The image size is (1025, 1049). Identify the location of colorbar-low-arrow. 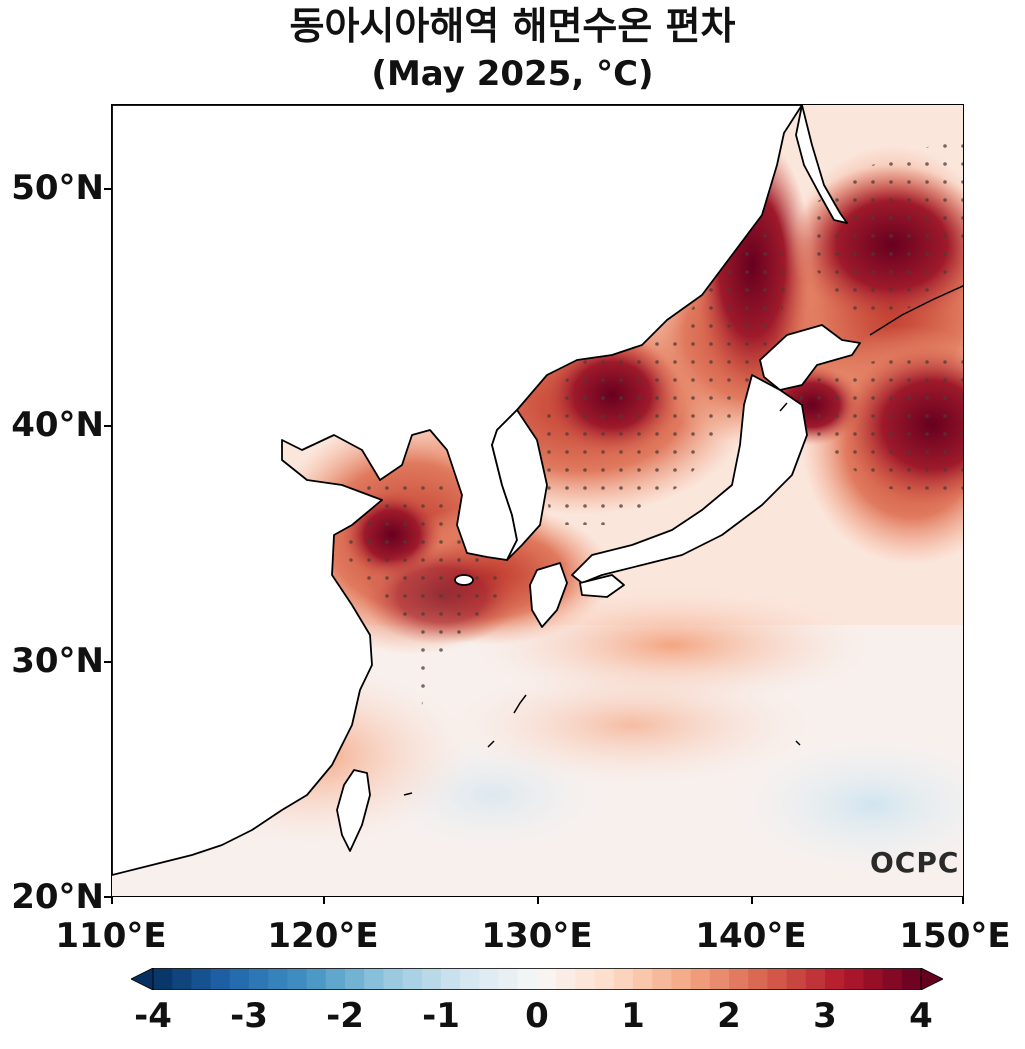
(142, 979).